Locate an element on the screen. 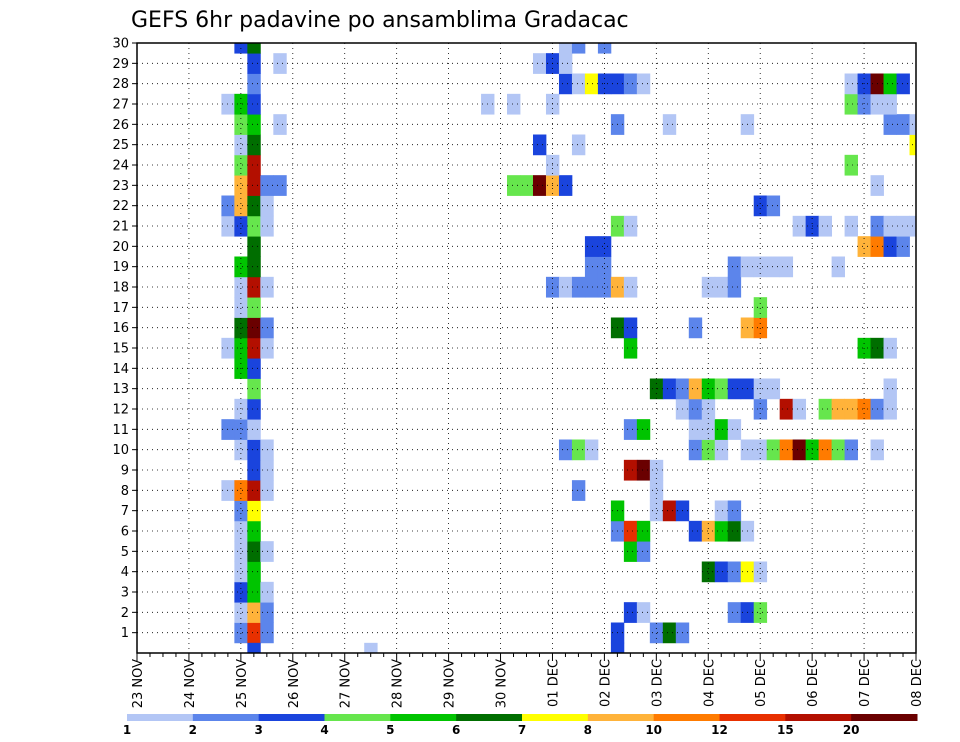  x-tick-label: 05 DEC is located at coordinates (761, 683).